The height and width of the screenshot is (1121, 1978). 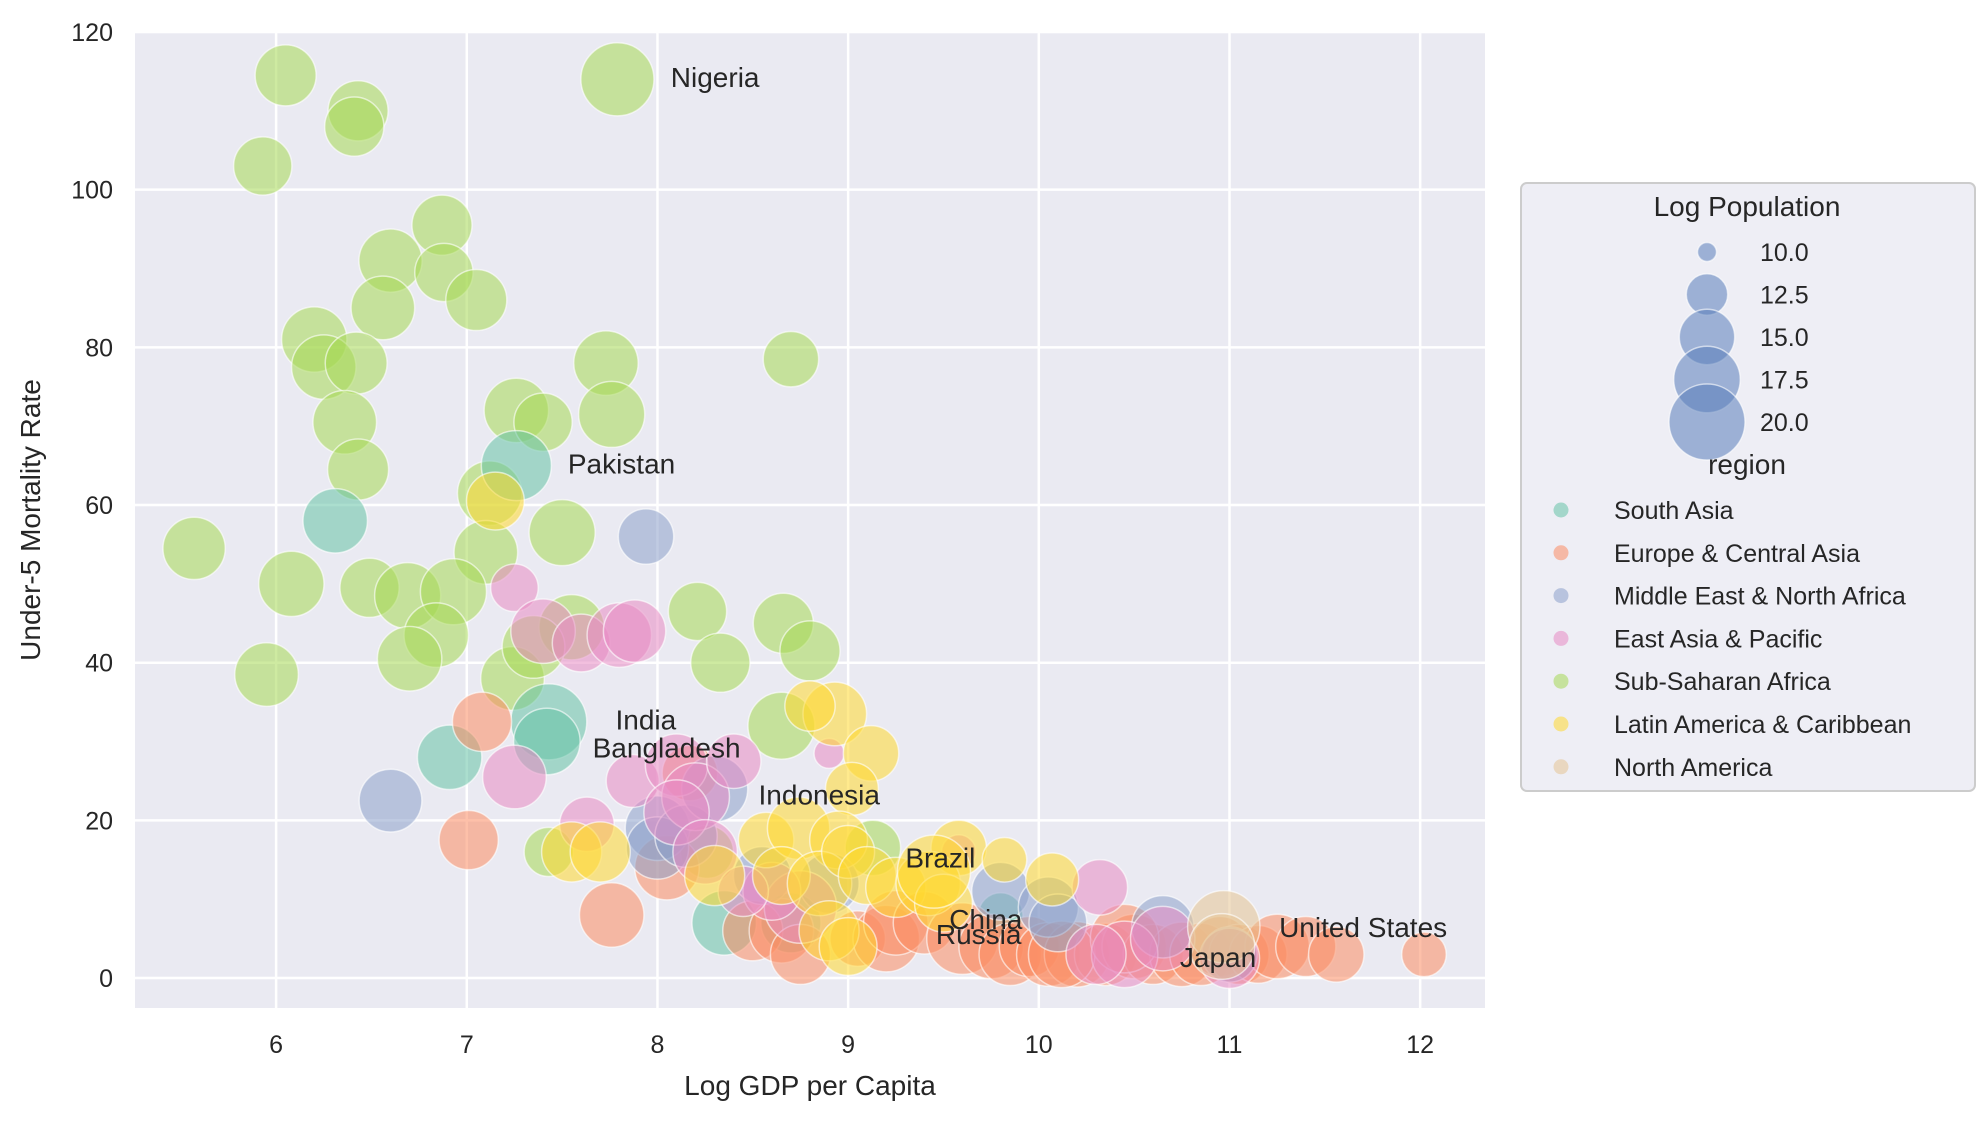 I want to click on size-legend-label: 10.0, so click(x=1784, y=253).